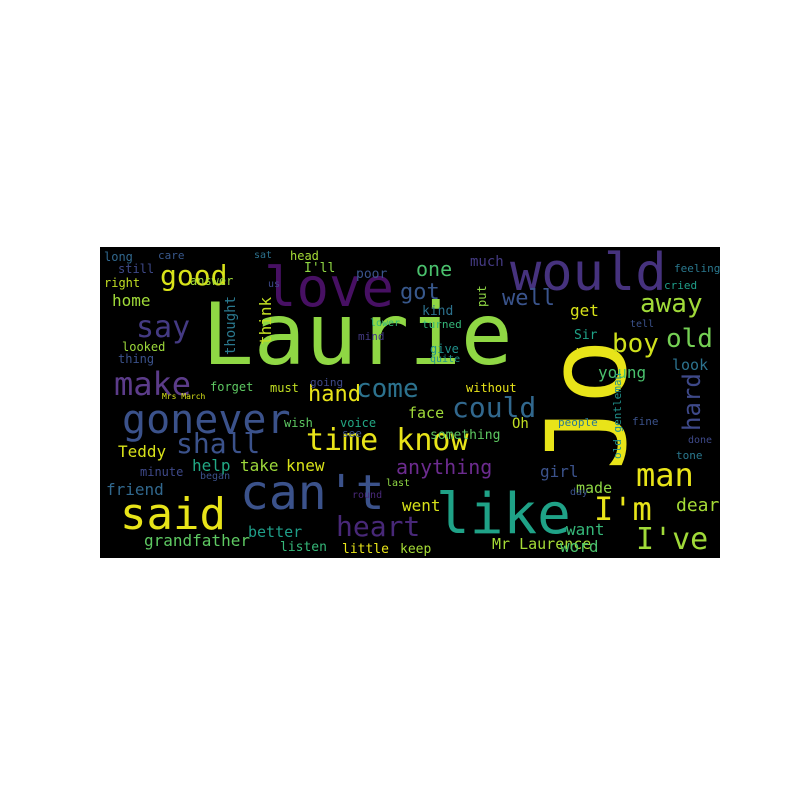 Image resolution: width=800 pixels, height=800 pixels. I want to click on word-man: man, so click(665, 475).